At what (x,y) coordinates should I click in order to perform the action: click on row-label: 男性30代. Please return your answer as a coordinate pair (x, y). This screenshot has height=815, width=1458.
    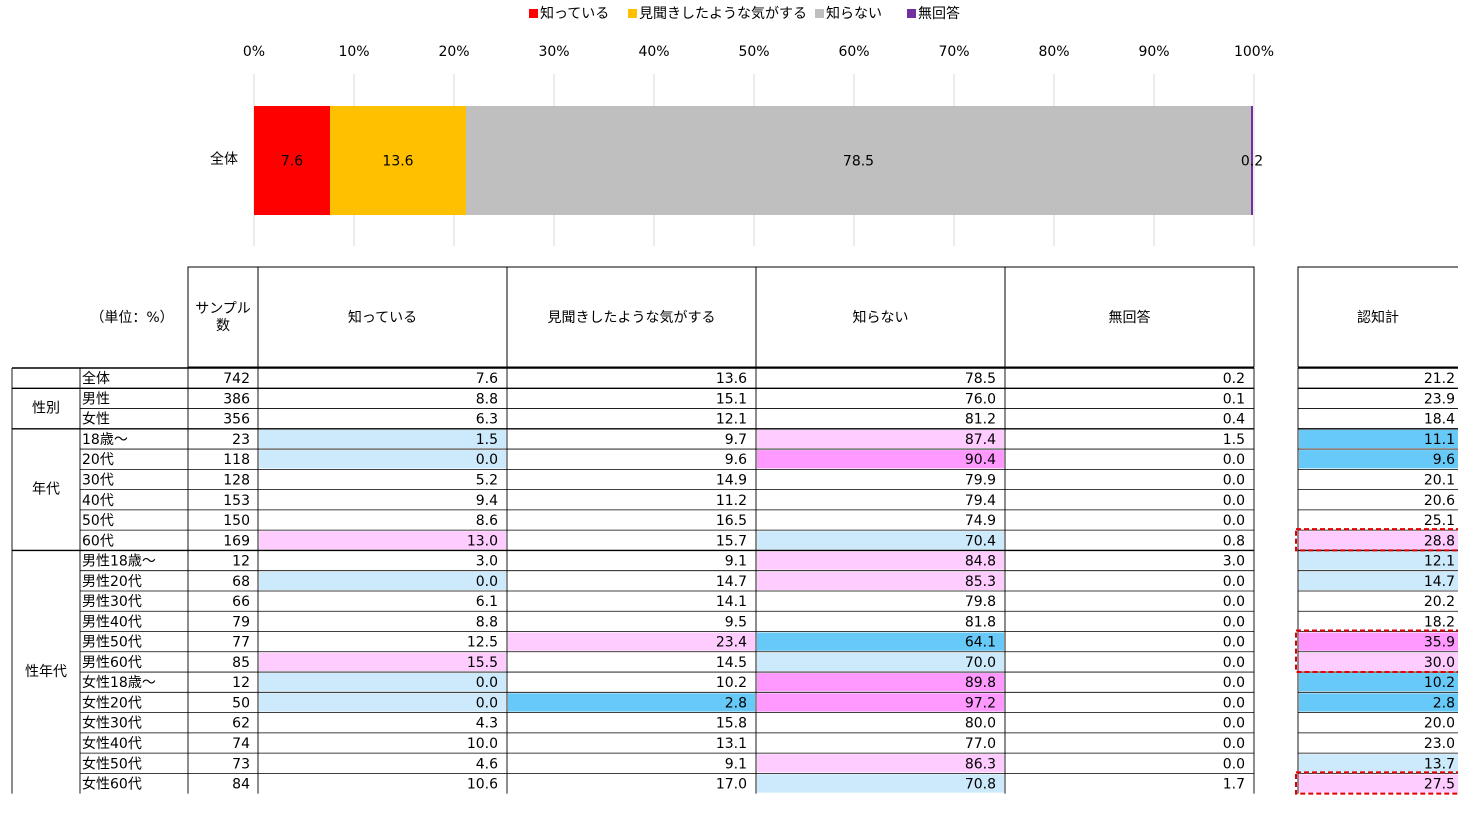
    Looking at the image, I should click on (112, 602).